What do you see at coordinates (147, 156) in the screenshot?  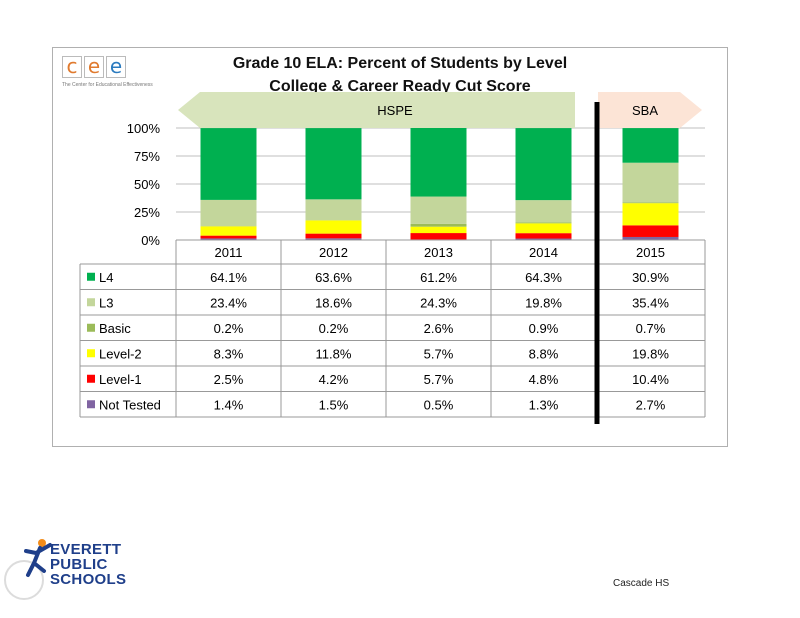 I see `y-tick-label: 75%` at bounding box center [147, 156].